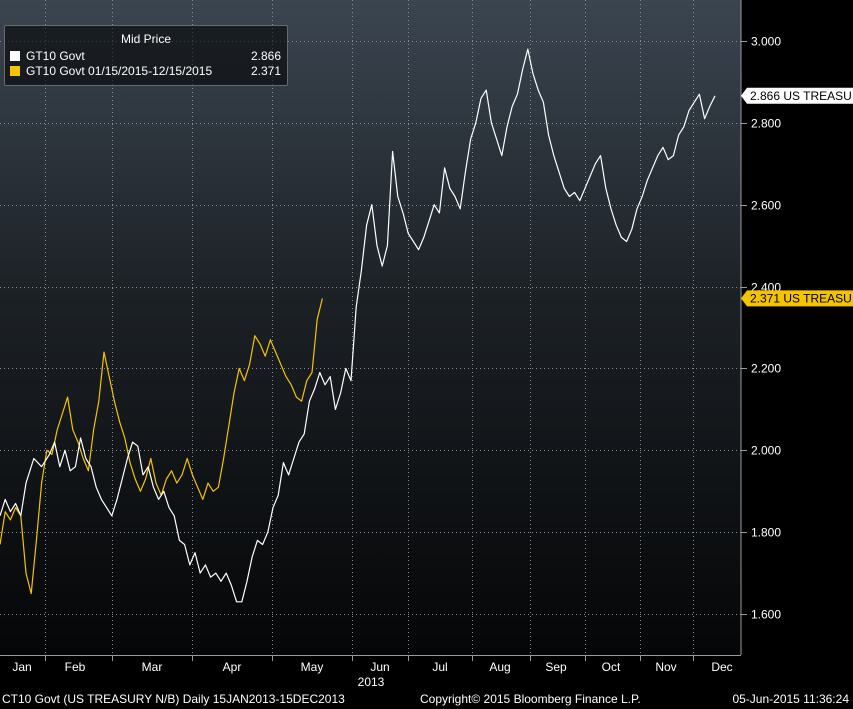 The height and width of the screenshot is (709, 853). What do you see at coordinates (119, 71) in the screenshot?
I see `legend-entry-name: GT10 Govt 01/15/2015-12/15/2015` at bounding box center [119, 71].